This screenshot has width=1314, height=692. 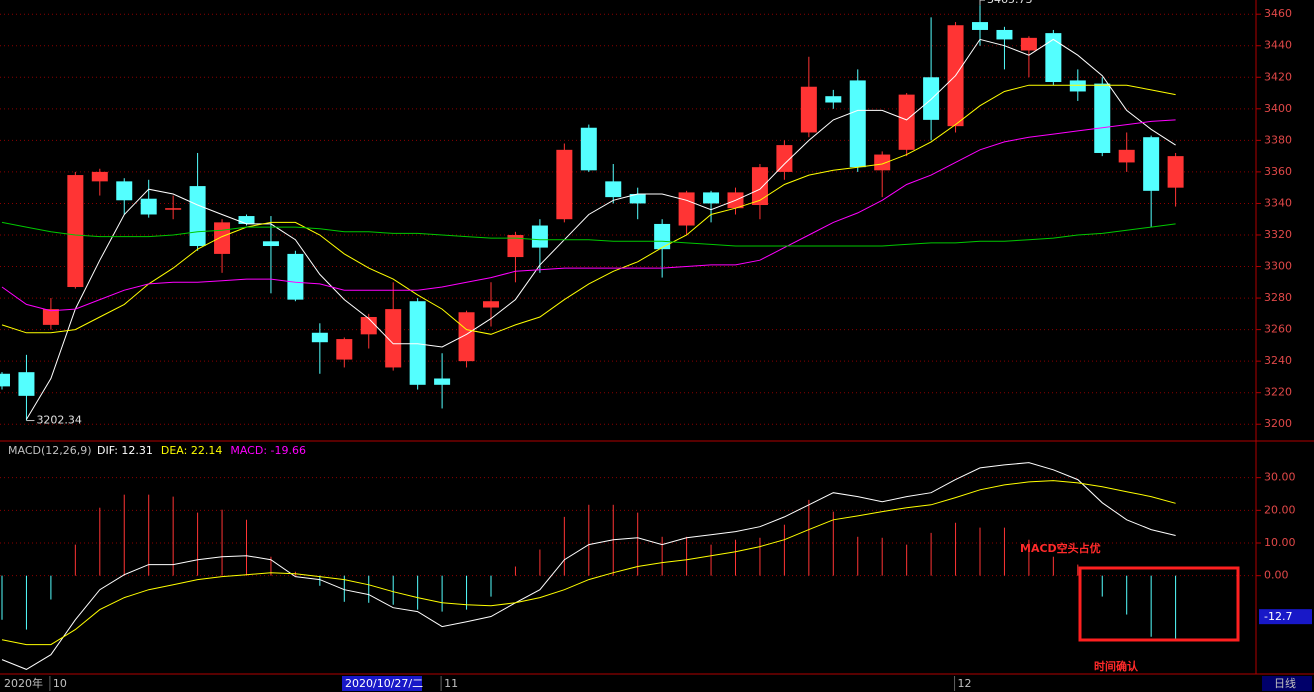 What do you see at coordinates (588, 234) in the screenshot?
I see `indicator-line` at bounding box center [588, 234].